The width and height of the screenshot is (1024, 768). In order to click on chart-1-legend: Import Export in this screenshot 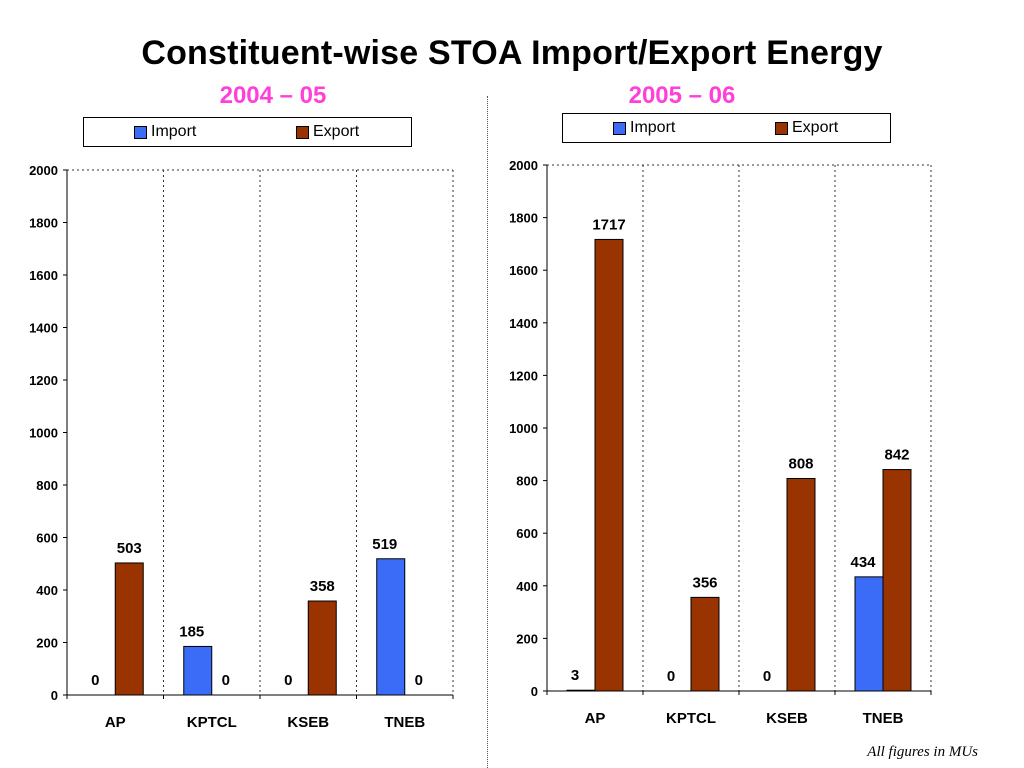, I will do `click(247, 132)`.